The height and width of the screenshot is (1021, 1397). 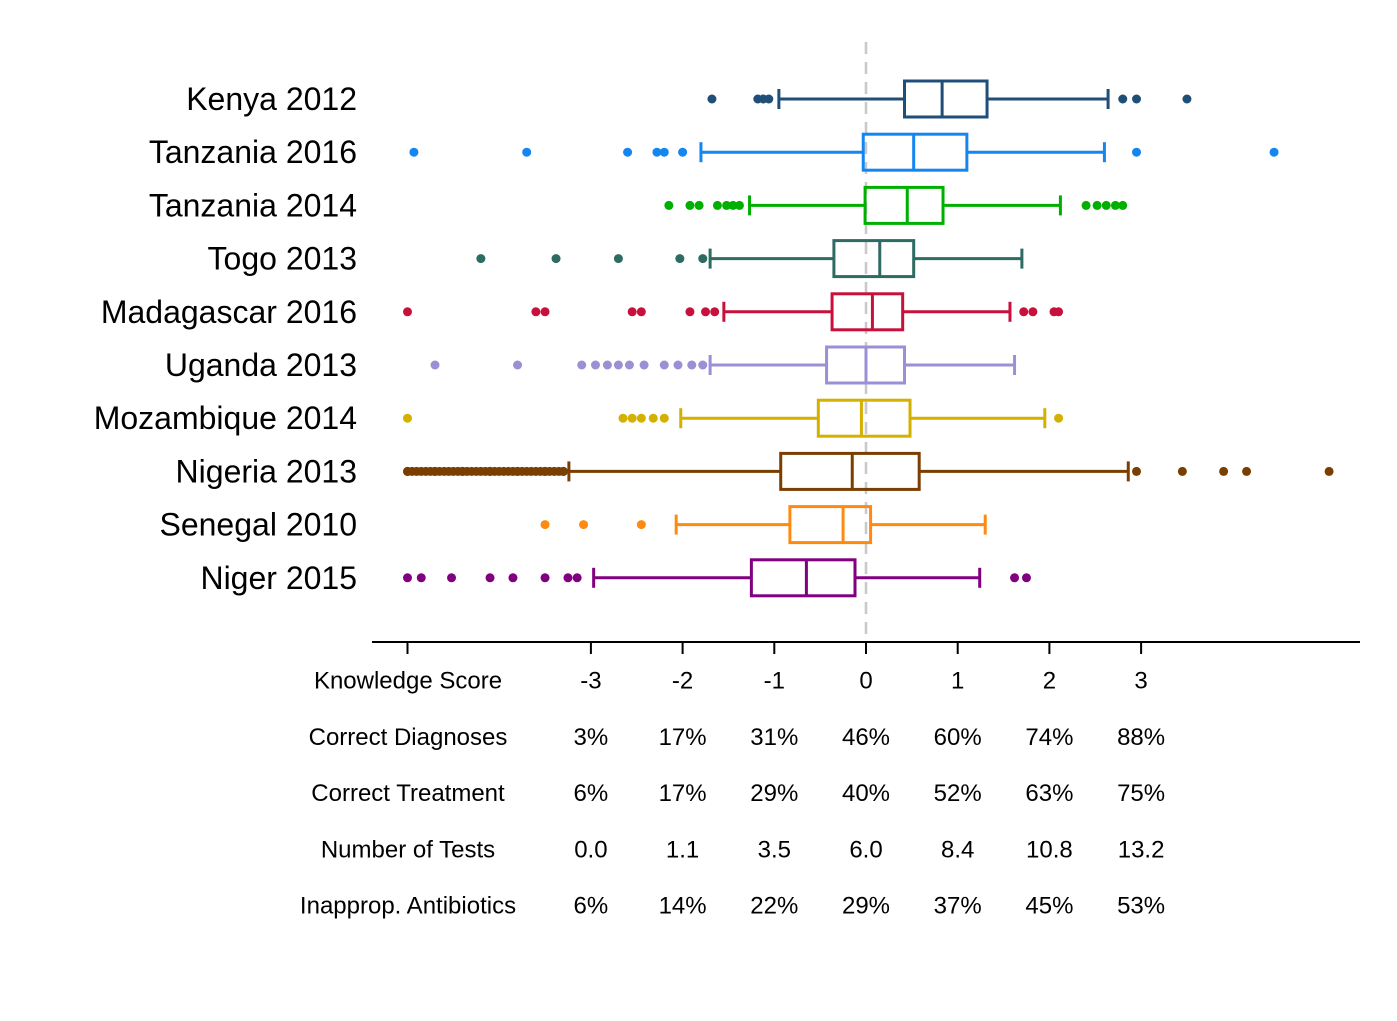 What do you see at coordinates (774, 737) in the screenshot?
I see `tick-table-value: 31%` at bounding box center [774, 737].